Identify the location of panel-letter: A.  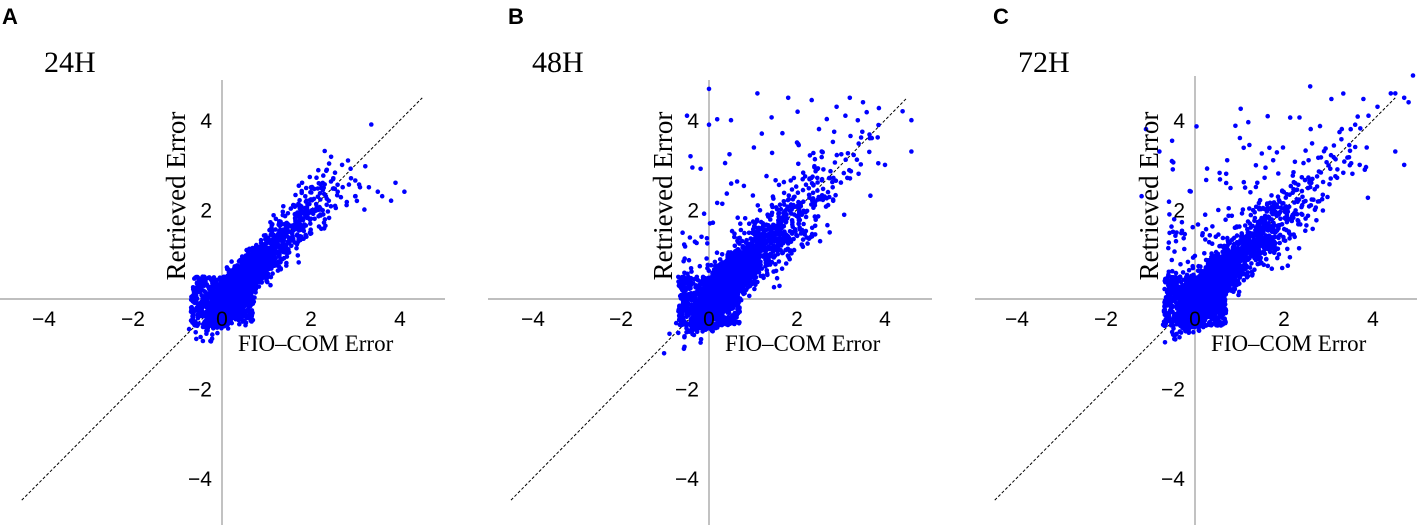
(10, 16).